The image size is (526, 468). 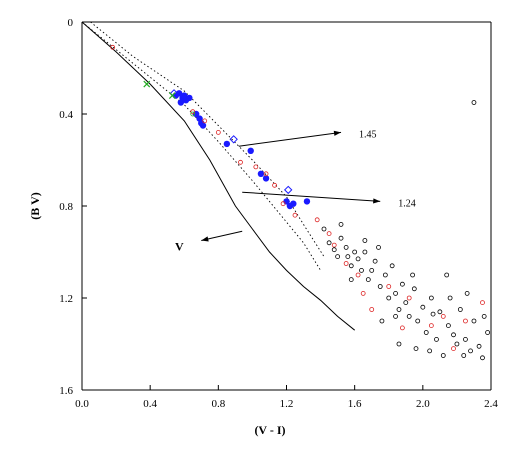 I want to click on y-axis-label: (B V), so click(x=35, y=205).